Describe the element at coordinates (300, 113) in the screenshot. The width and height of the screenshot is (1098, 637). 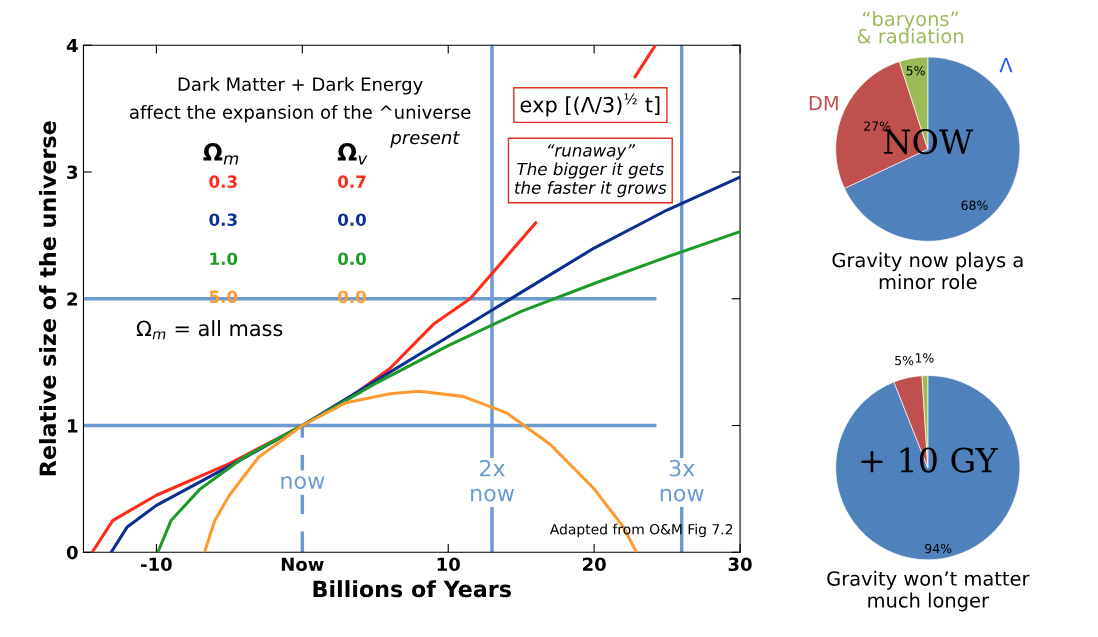
I see `annotation: affect the expansion of the ^universe` at that location.